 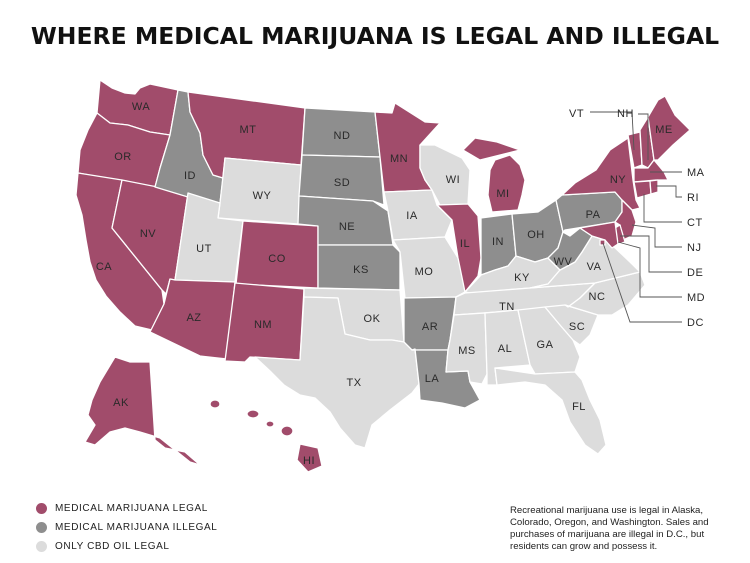 I want to click on state-CT, so click(x=642, y=189).